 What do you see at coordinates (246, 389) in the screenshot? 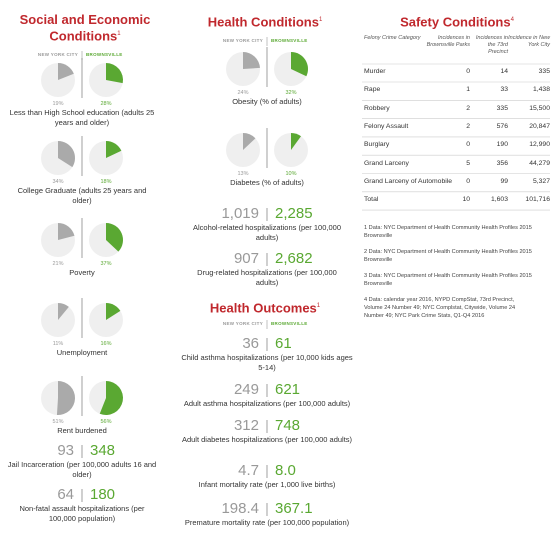
I see `number-nyc: 249` at bounding box center [246, 389].